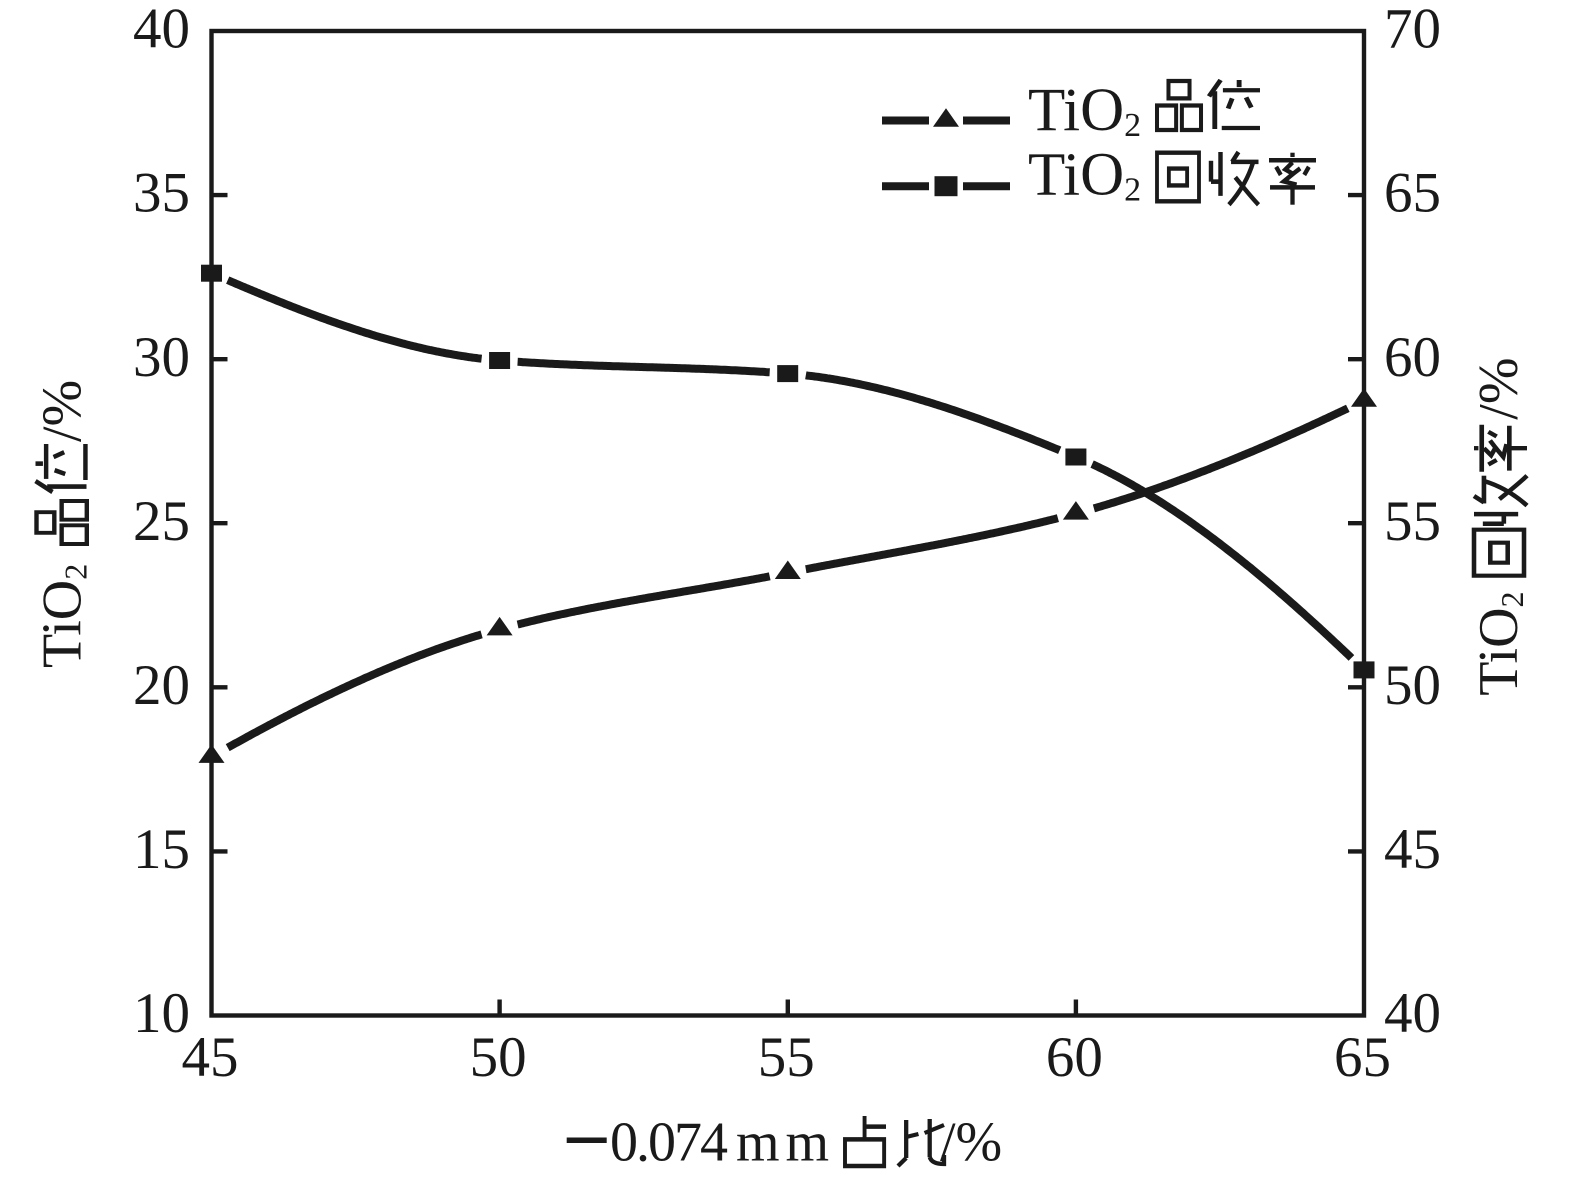  Describe the element at coordinates (785, 1143) in the screenshot. I see `svg-text: mm` at that location.